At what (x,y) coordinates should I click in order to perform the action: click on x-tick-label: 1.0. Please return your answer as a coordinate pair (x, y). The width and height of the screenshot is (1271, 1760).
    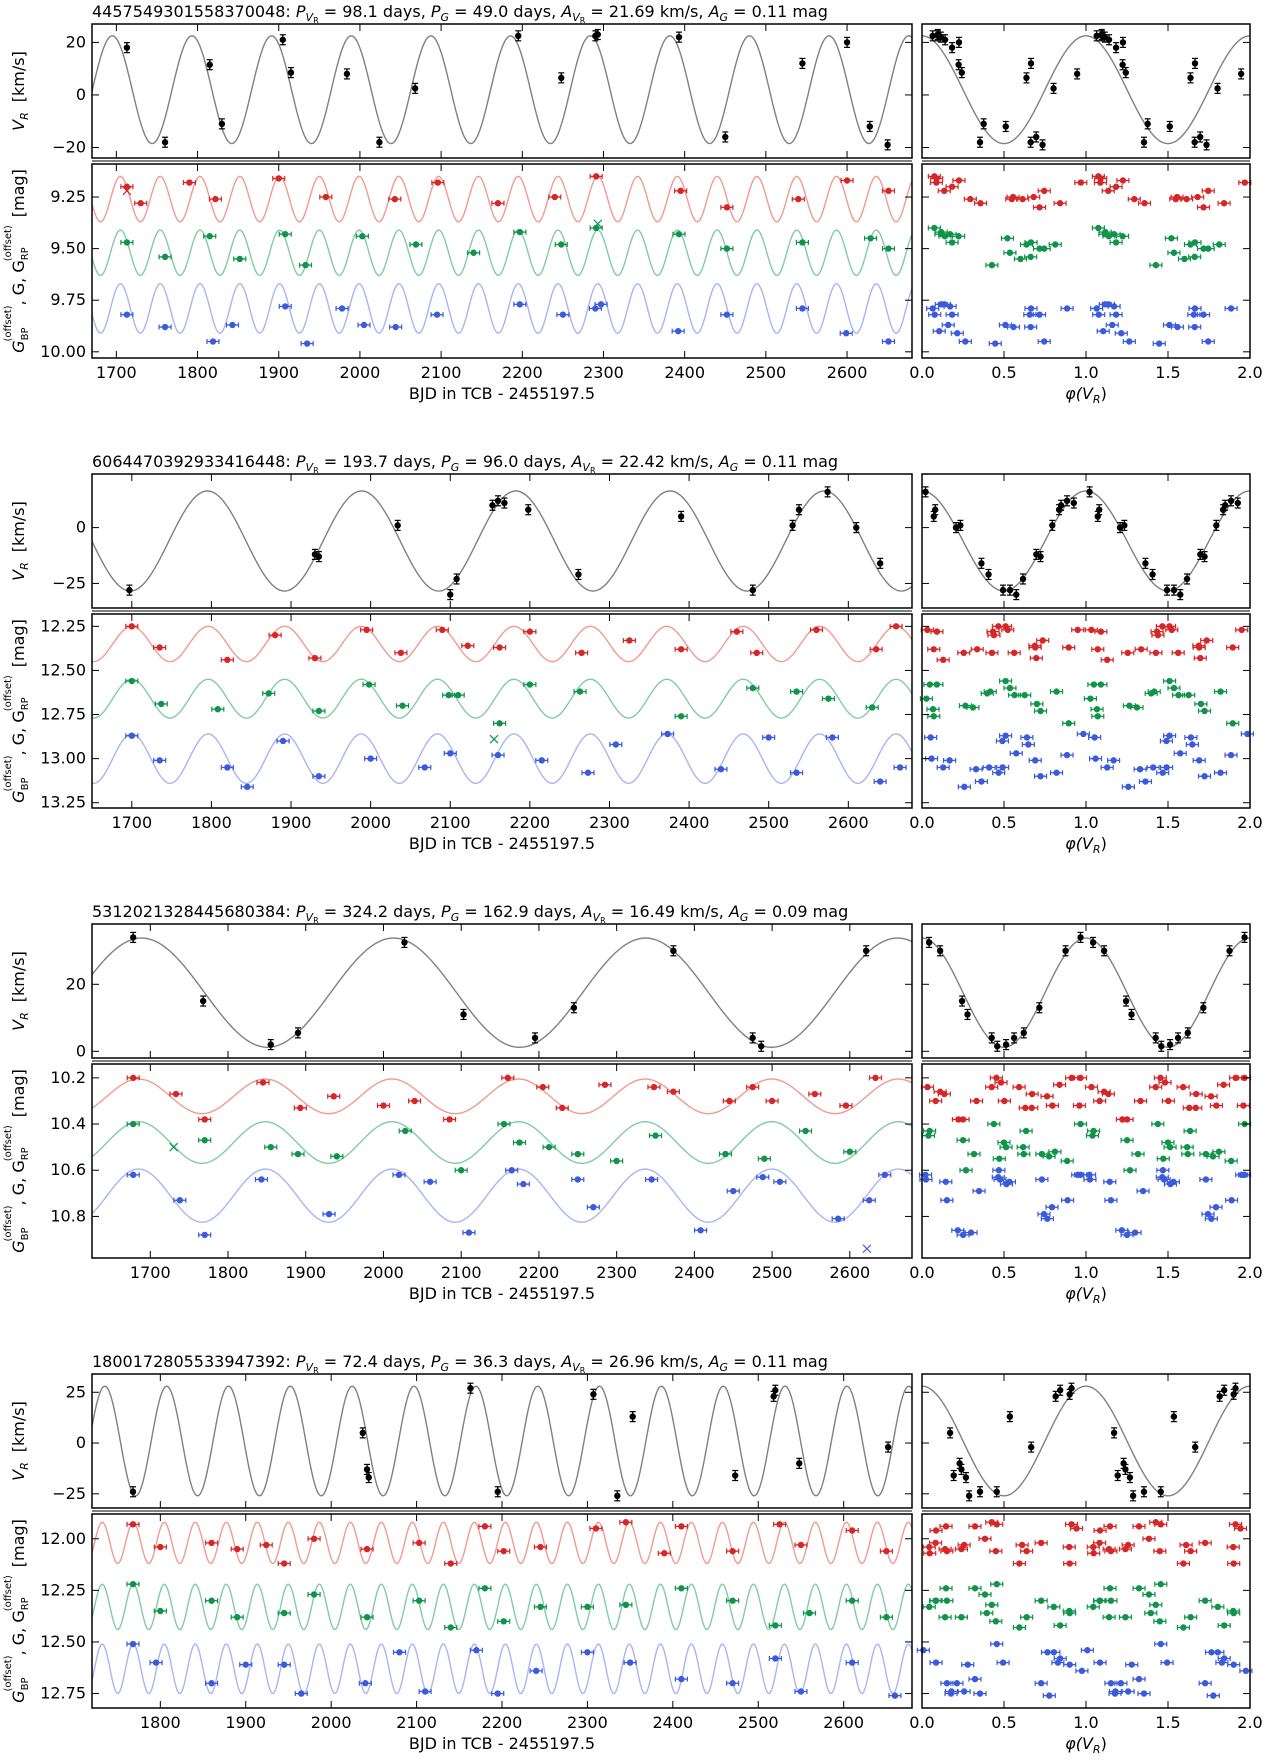
    Looking at the image, I should click on (1085, 1722).